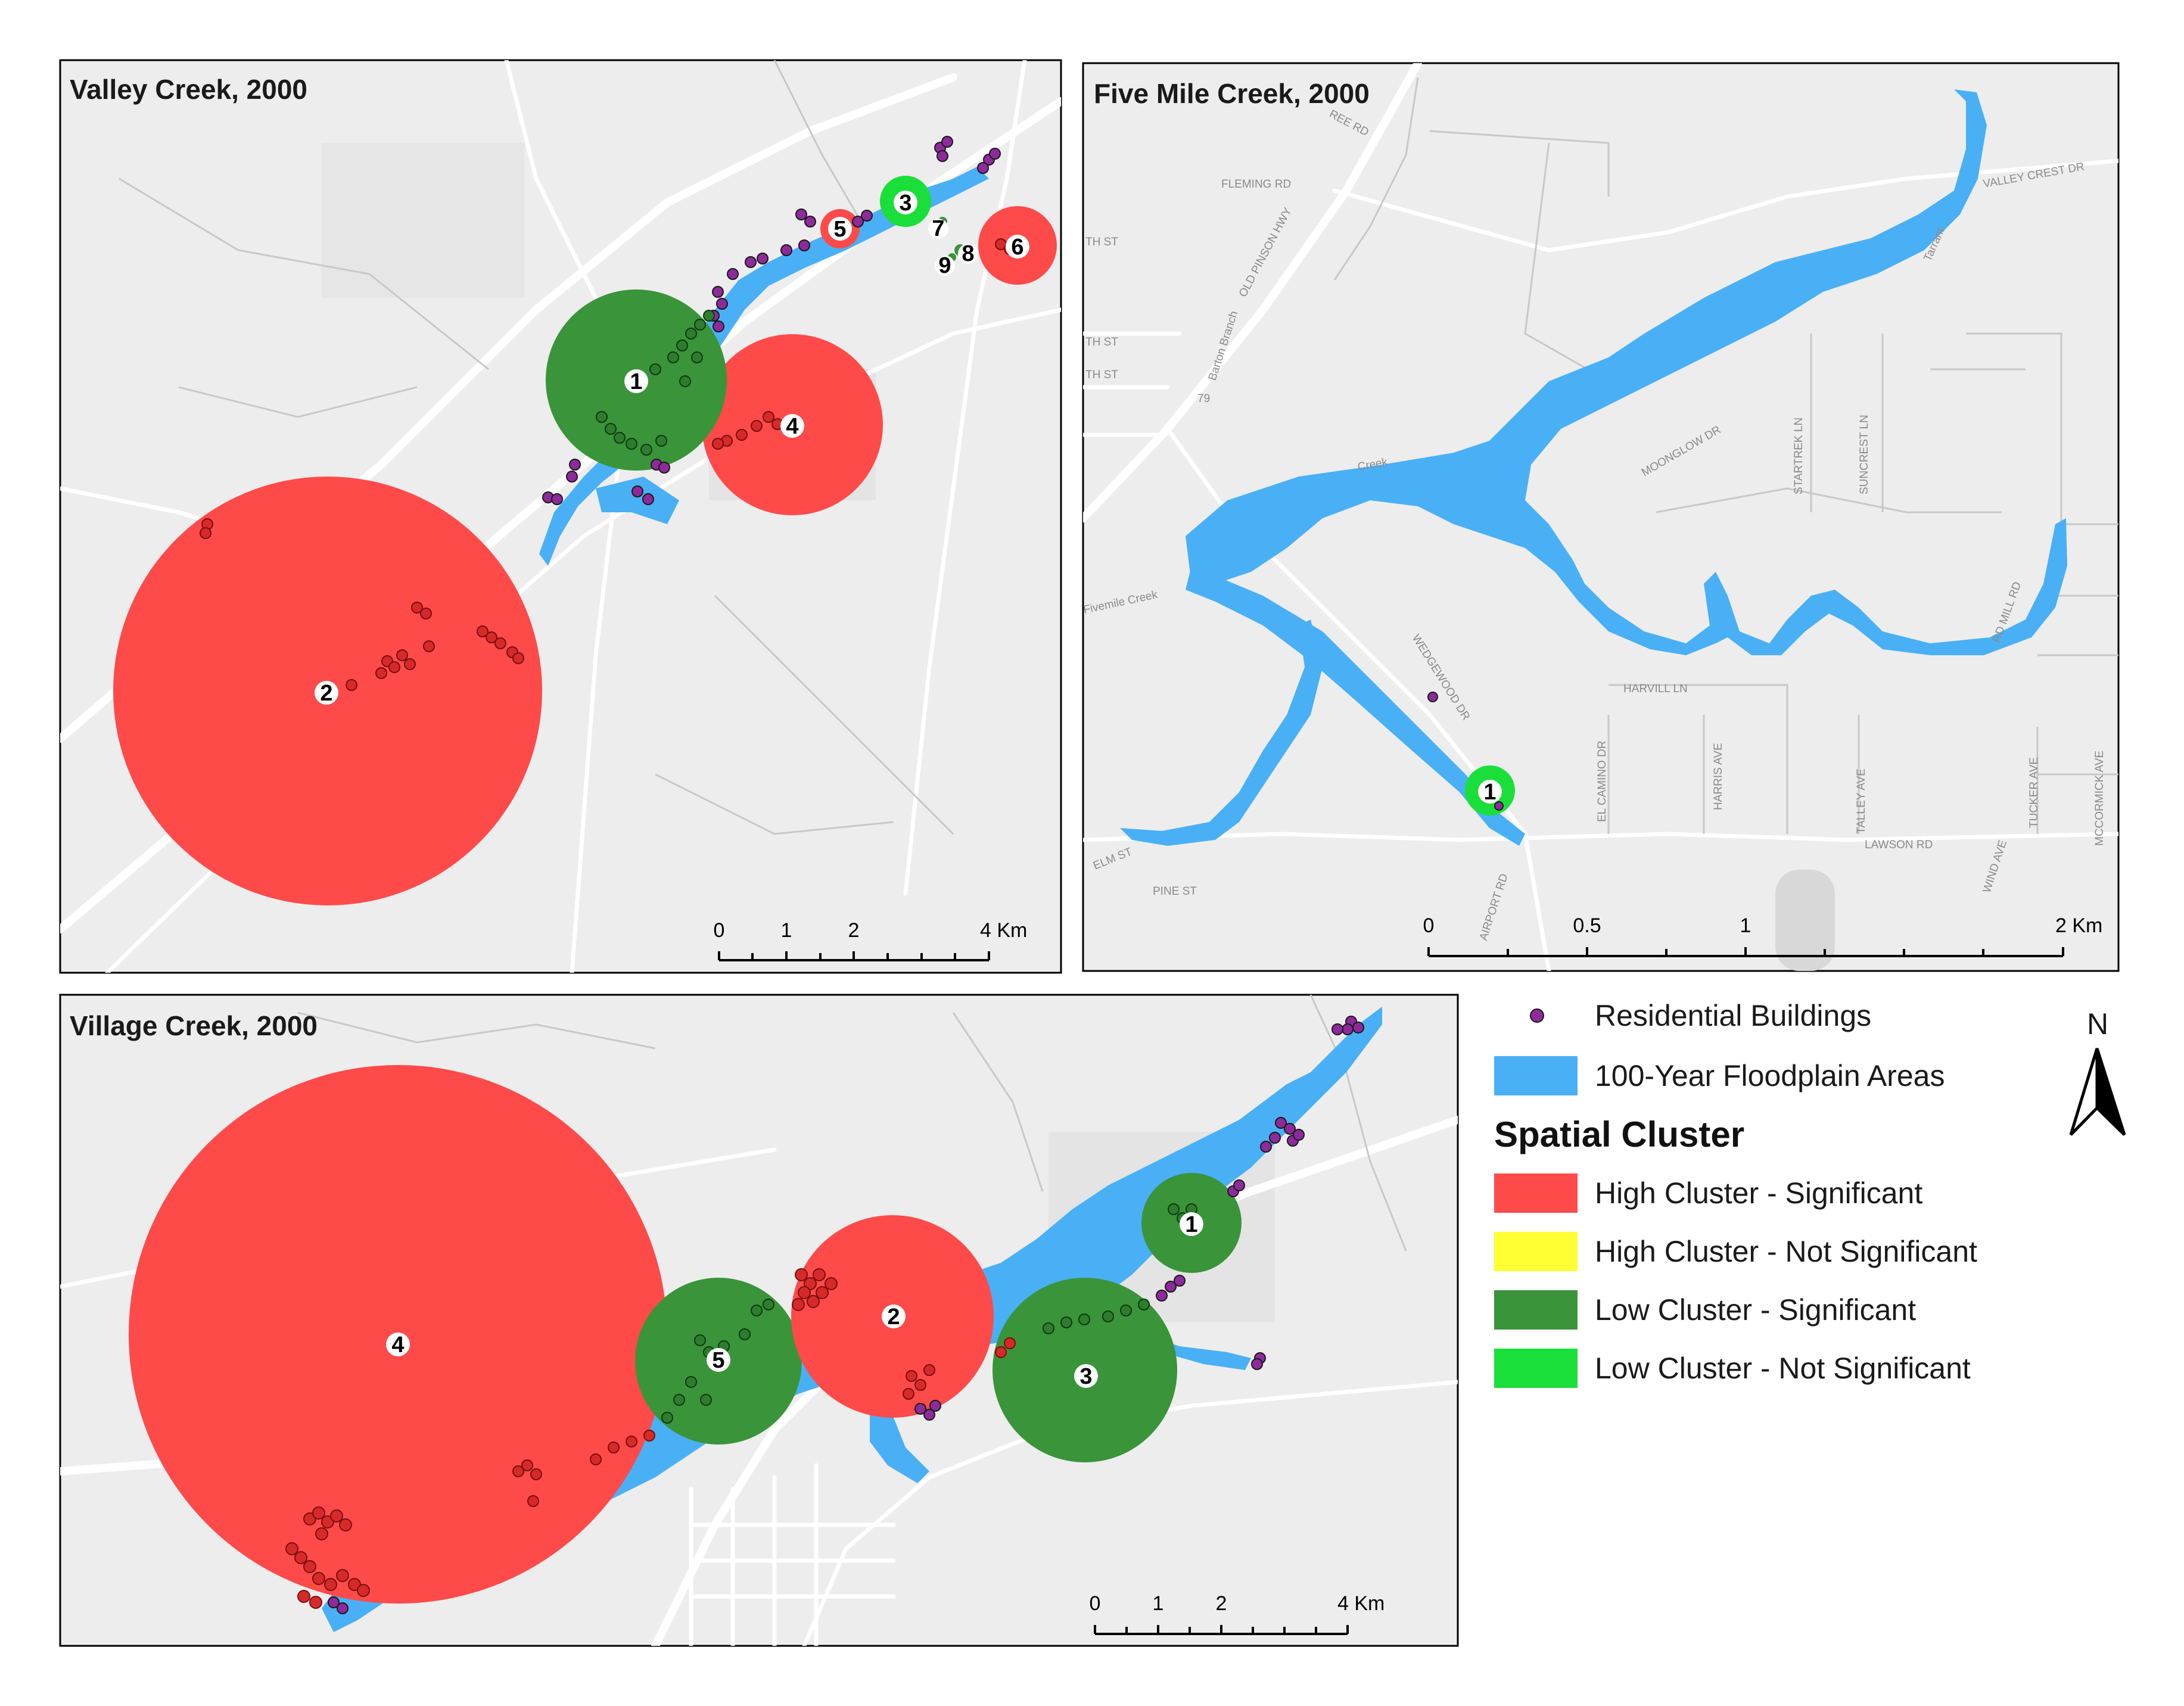  I want to click on north-arrow-icon, so click(2097, 1092).